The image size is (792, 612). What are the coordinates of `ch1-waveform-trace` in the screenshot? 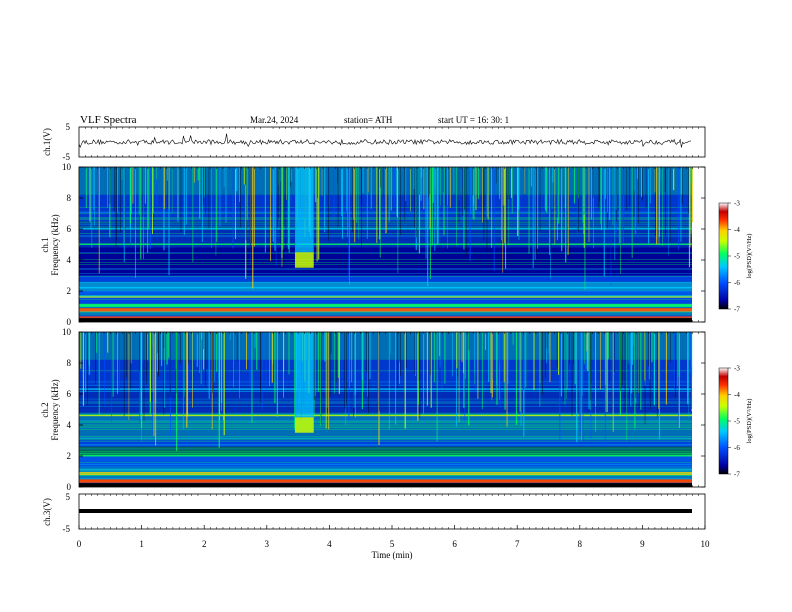 It's located at (385, 141).